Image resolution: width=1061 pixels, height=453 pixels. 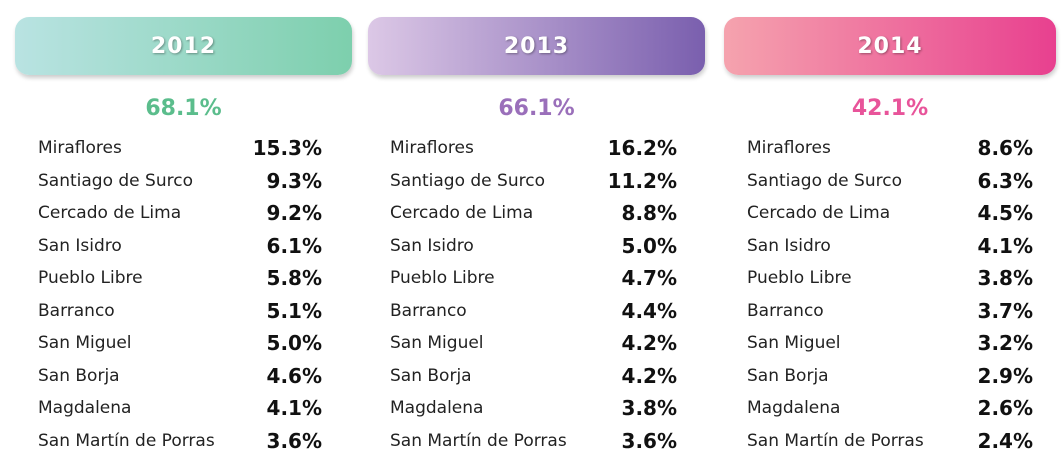 I want to click on district-value: 9.3%, so click(x=294, y=180).